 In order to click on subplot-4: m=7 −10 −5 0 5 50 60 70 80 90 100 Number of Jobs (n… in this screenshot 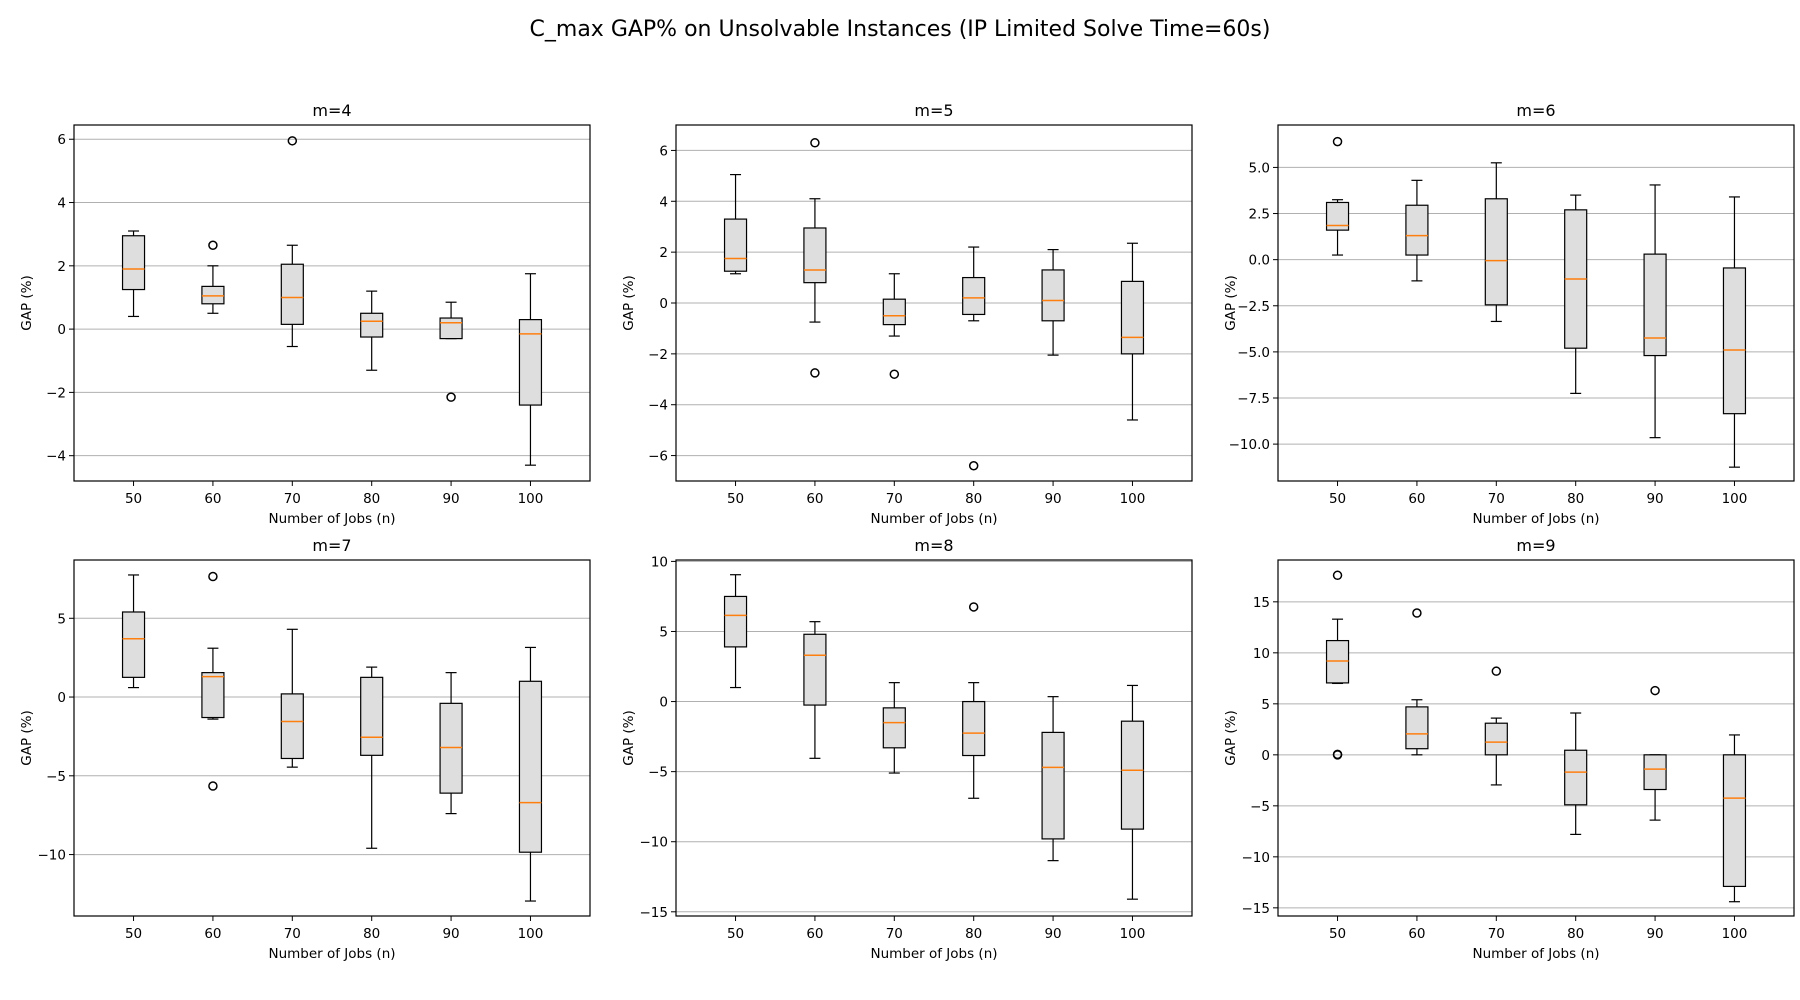, I will do `click(305, 749)`.